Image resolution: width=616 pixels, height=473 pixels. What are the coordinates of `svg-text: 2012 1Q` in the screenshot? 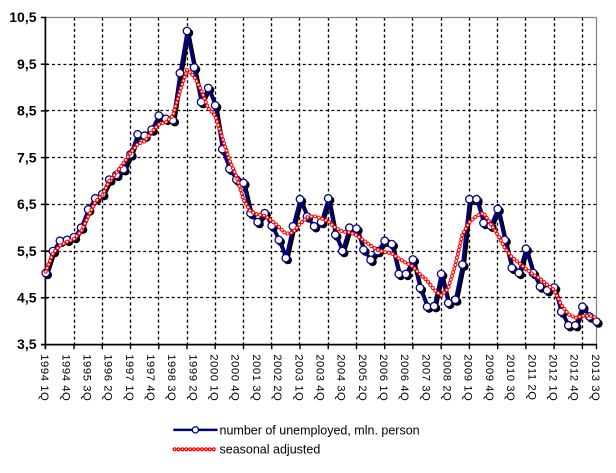 It's located at (552, 377).